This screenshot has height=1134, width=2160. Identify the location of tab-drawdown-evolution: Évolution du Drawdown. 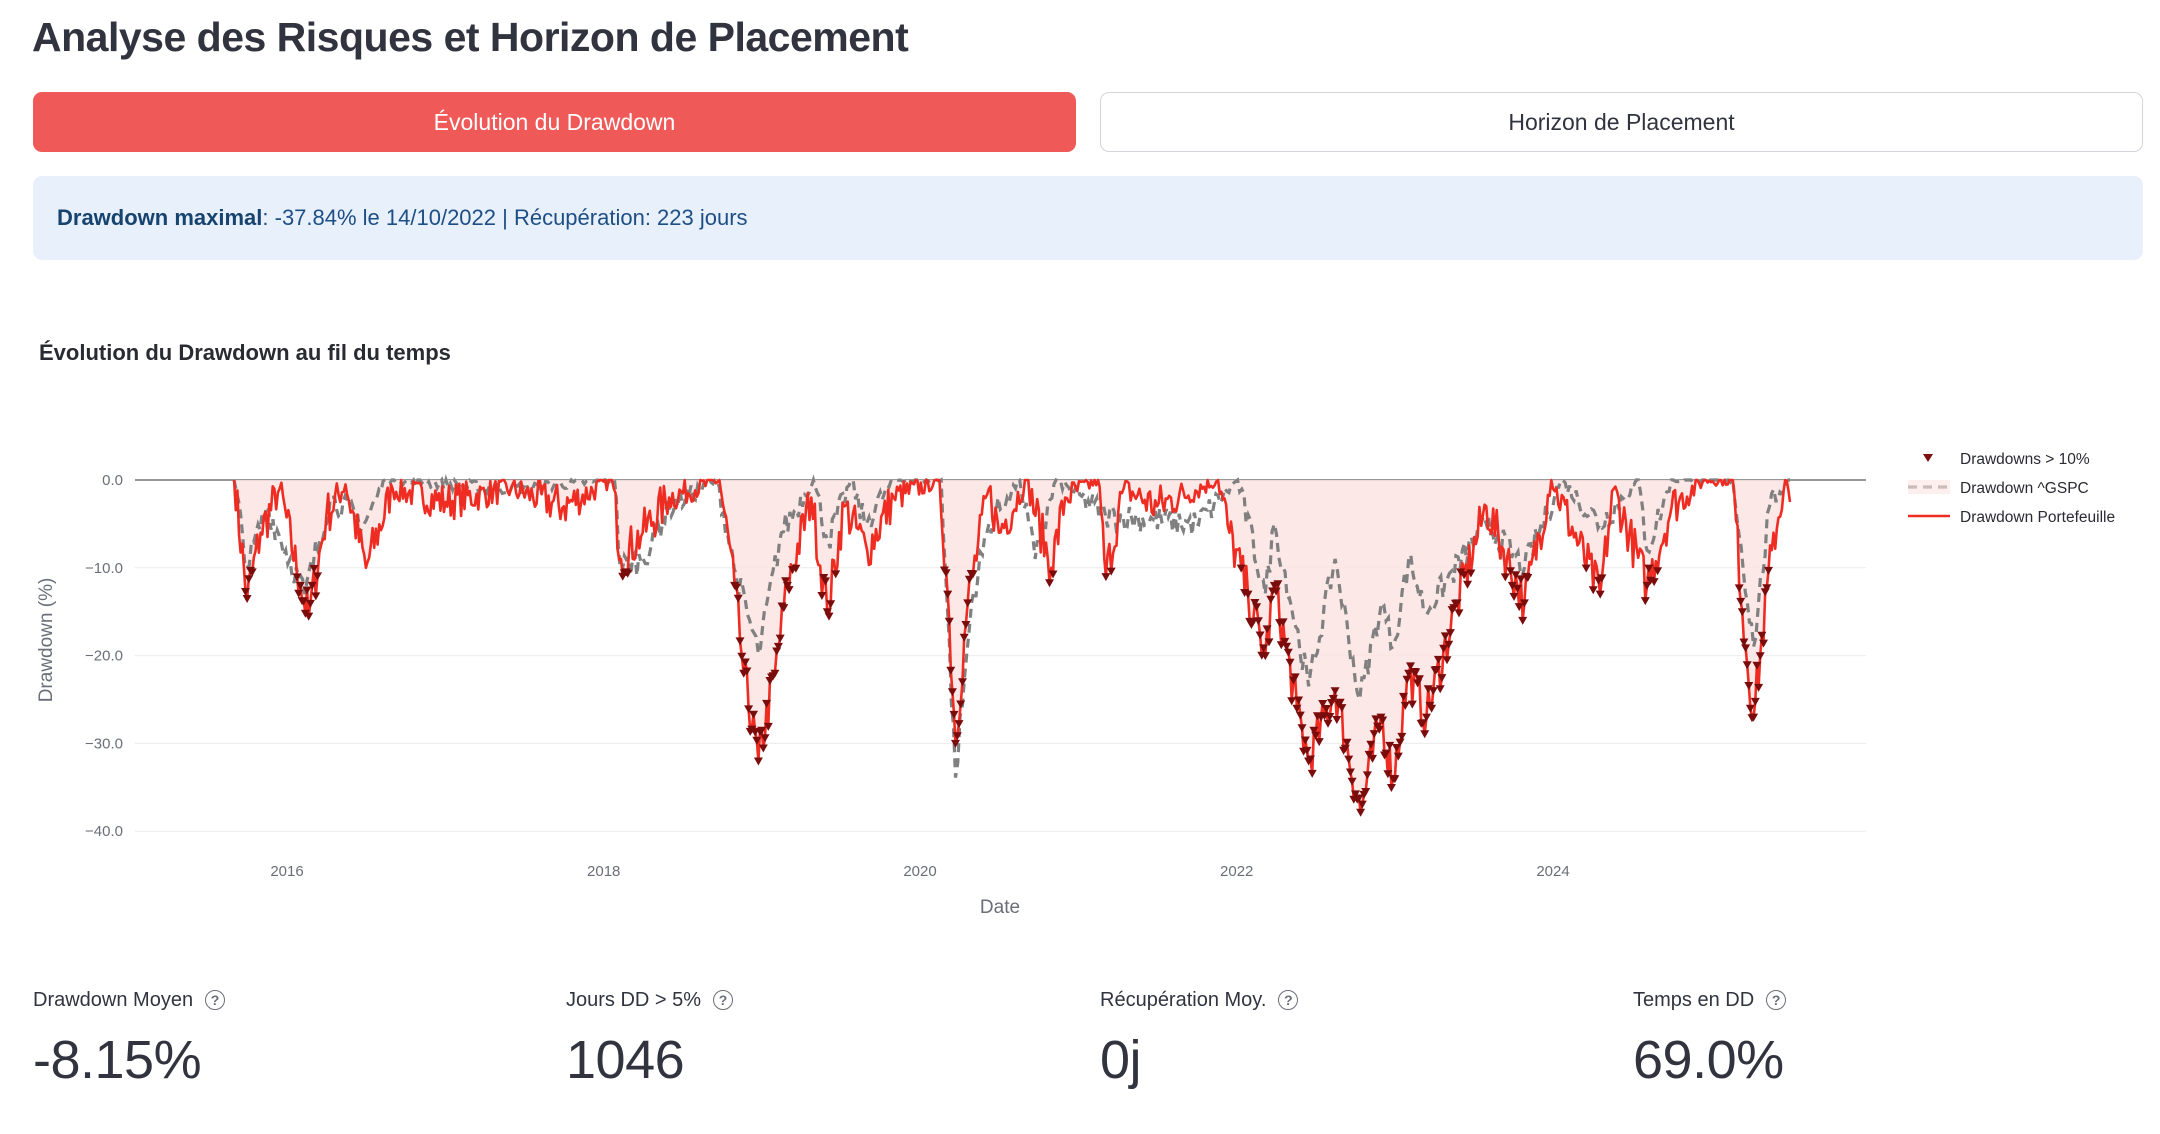
(554, 122).